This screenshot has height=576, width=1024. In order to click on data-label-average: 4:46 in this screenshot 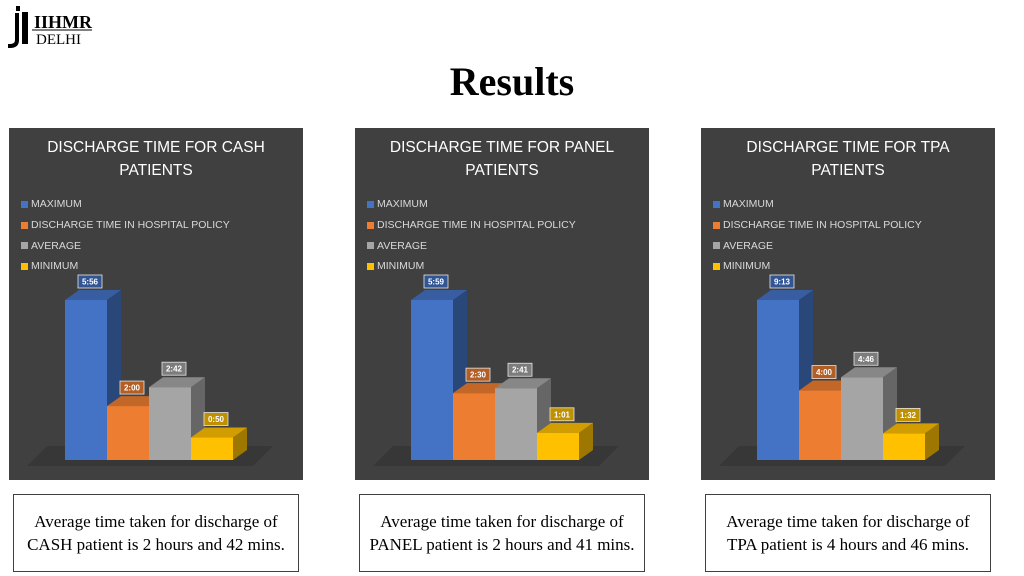, I will do `click(866, 358)`.